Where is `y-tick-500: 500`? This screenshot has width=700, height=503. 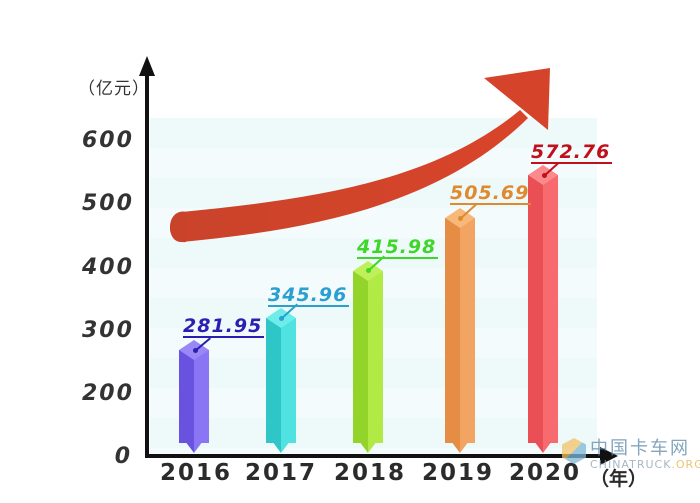
y-tick-500: 500 is located at coordinates (108, 203).